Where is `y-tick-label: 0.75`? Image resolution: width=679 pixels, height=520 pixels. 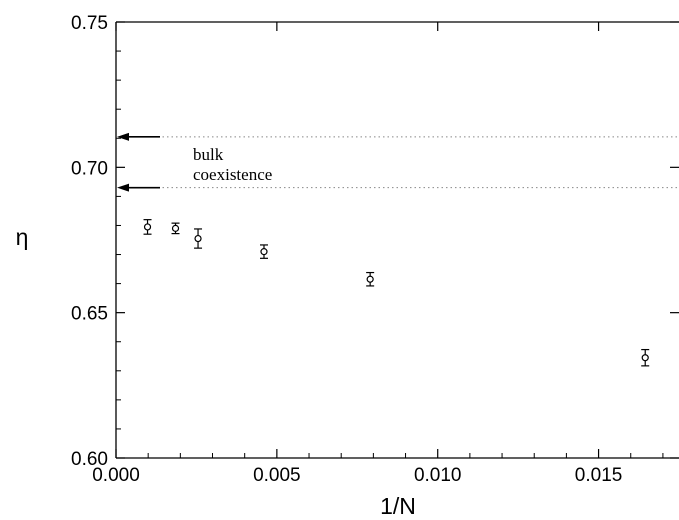
y-tick-label: 0.75 is located at coordinates (89, 23).